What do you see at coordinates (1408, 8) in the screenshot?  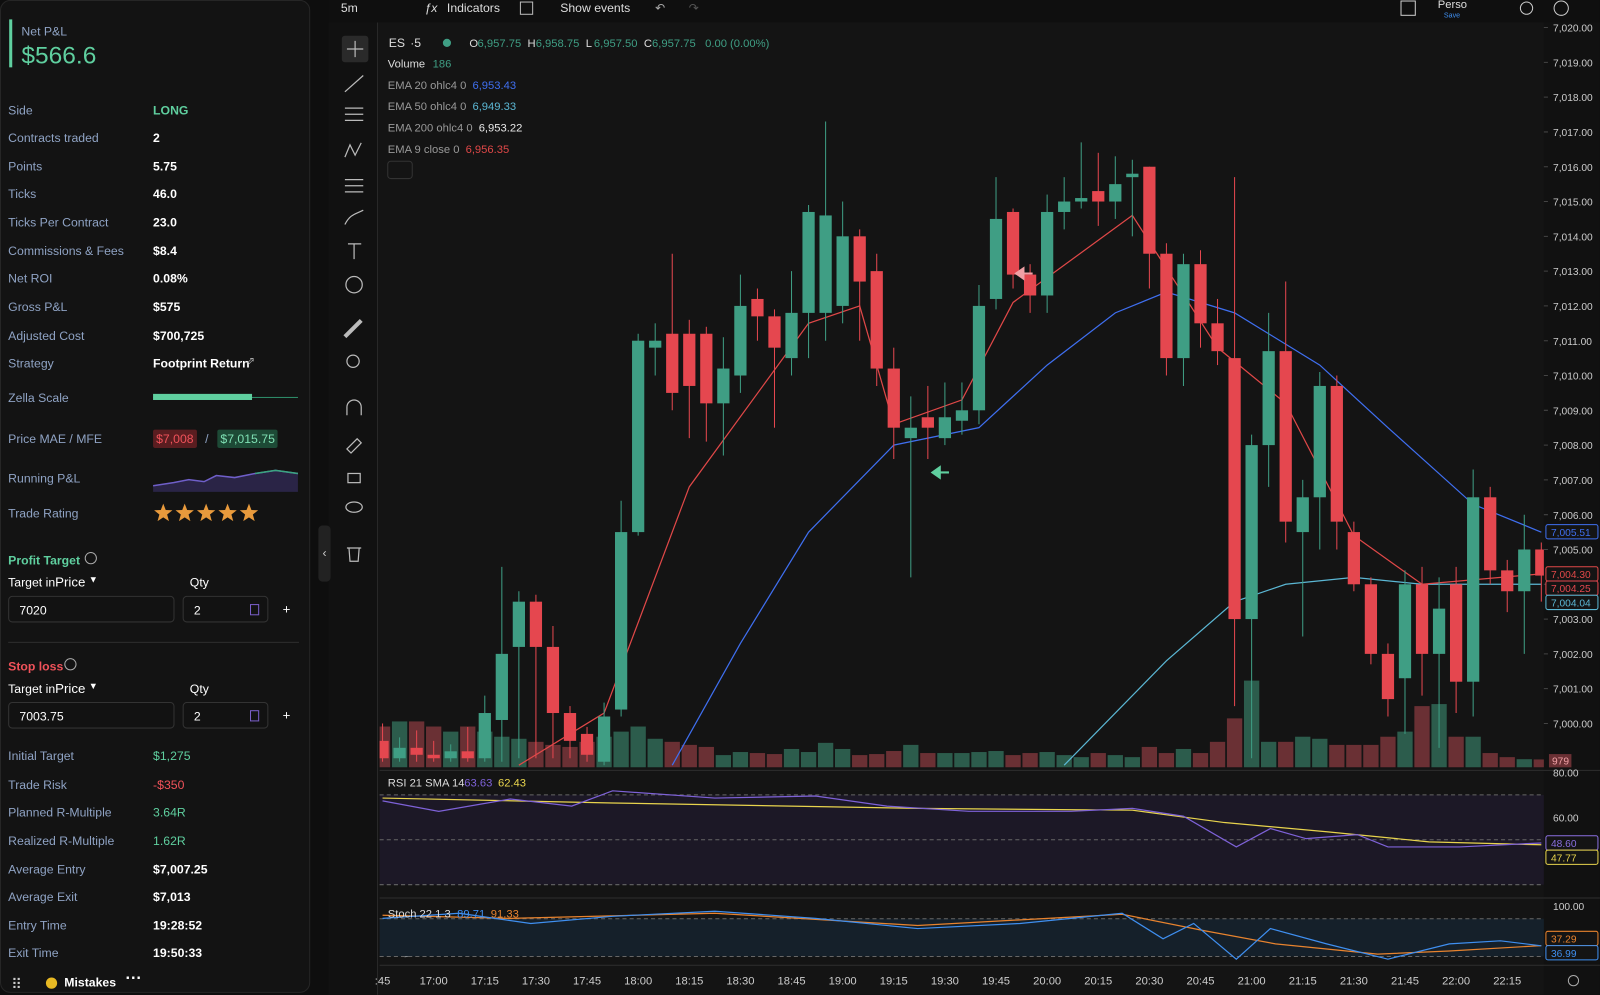 I see `layout-icon` at bounding box center [1408, 8].